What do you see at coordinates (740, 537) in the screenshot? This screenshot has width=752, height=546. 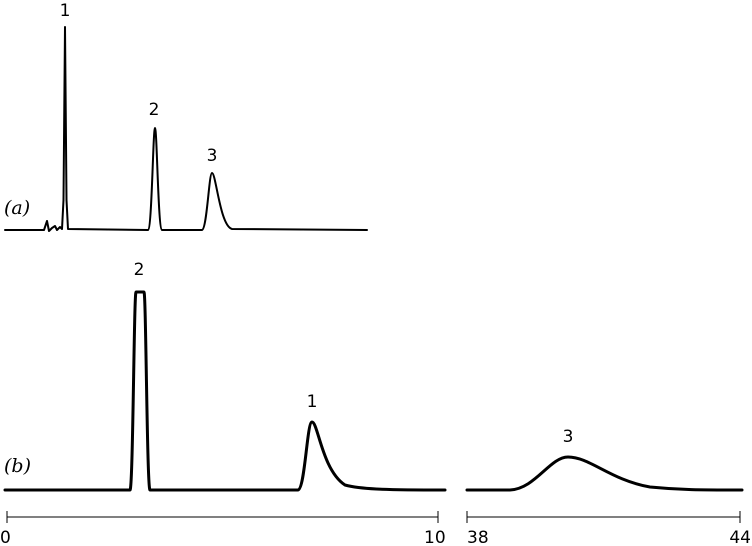 I see `tick-label: 44` at bounding box center [740, 537].